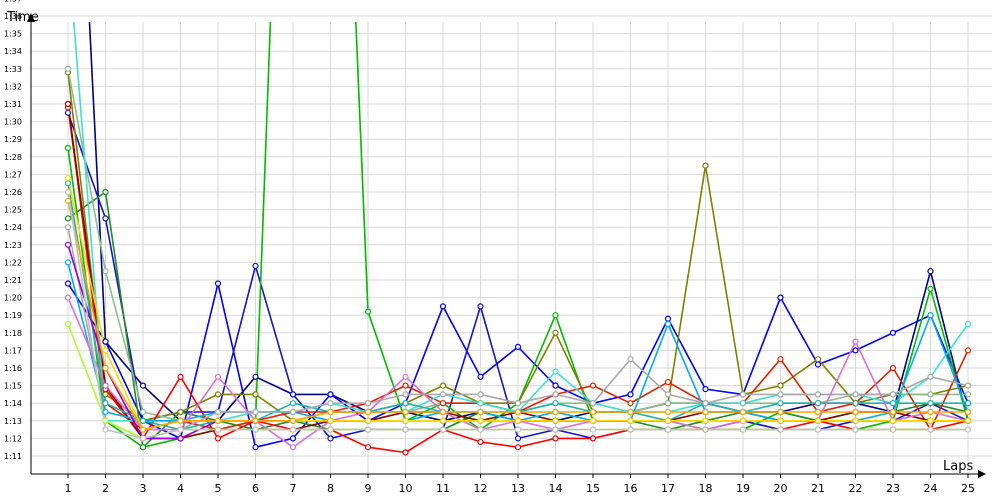 The width and height of the screenshot is (1000, 500). What do you see at coordinates (13, 368) in the screenshot?
I see `y-tick-label: 1:16` at bounding box center [13, 368].